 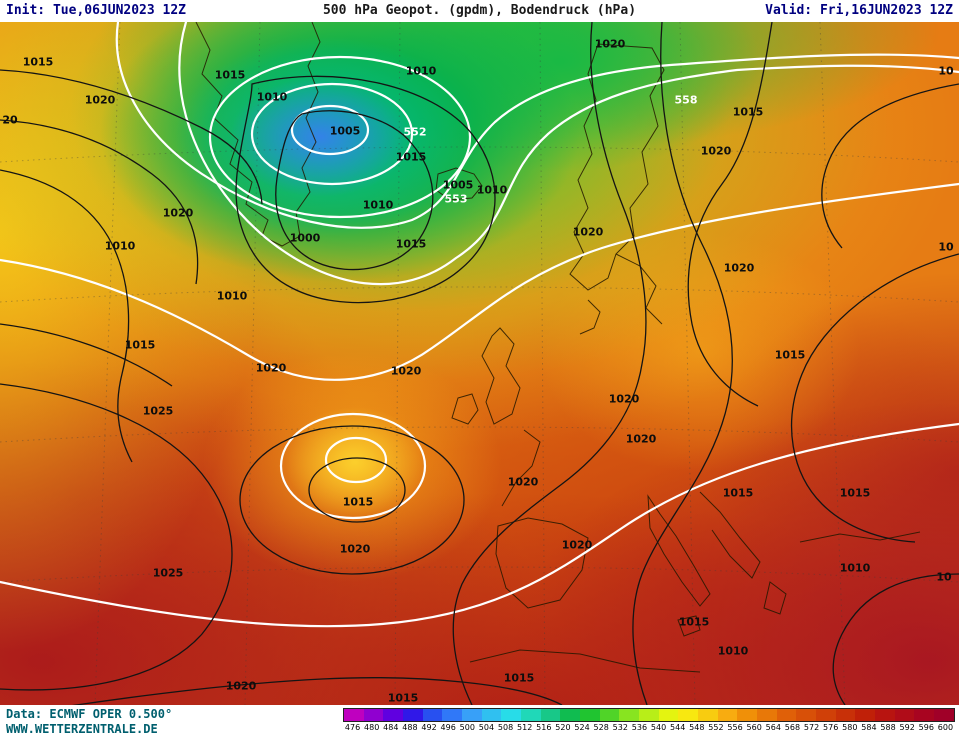 What do you see at coordinates (773, 727) in the screenshot?
I see `colorbar-tick: 564` at bounding box center [773, 727].